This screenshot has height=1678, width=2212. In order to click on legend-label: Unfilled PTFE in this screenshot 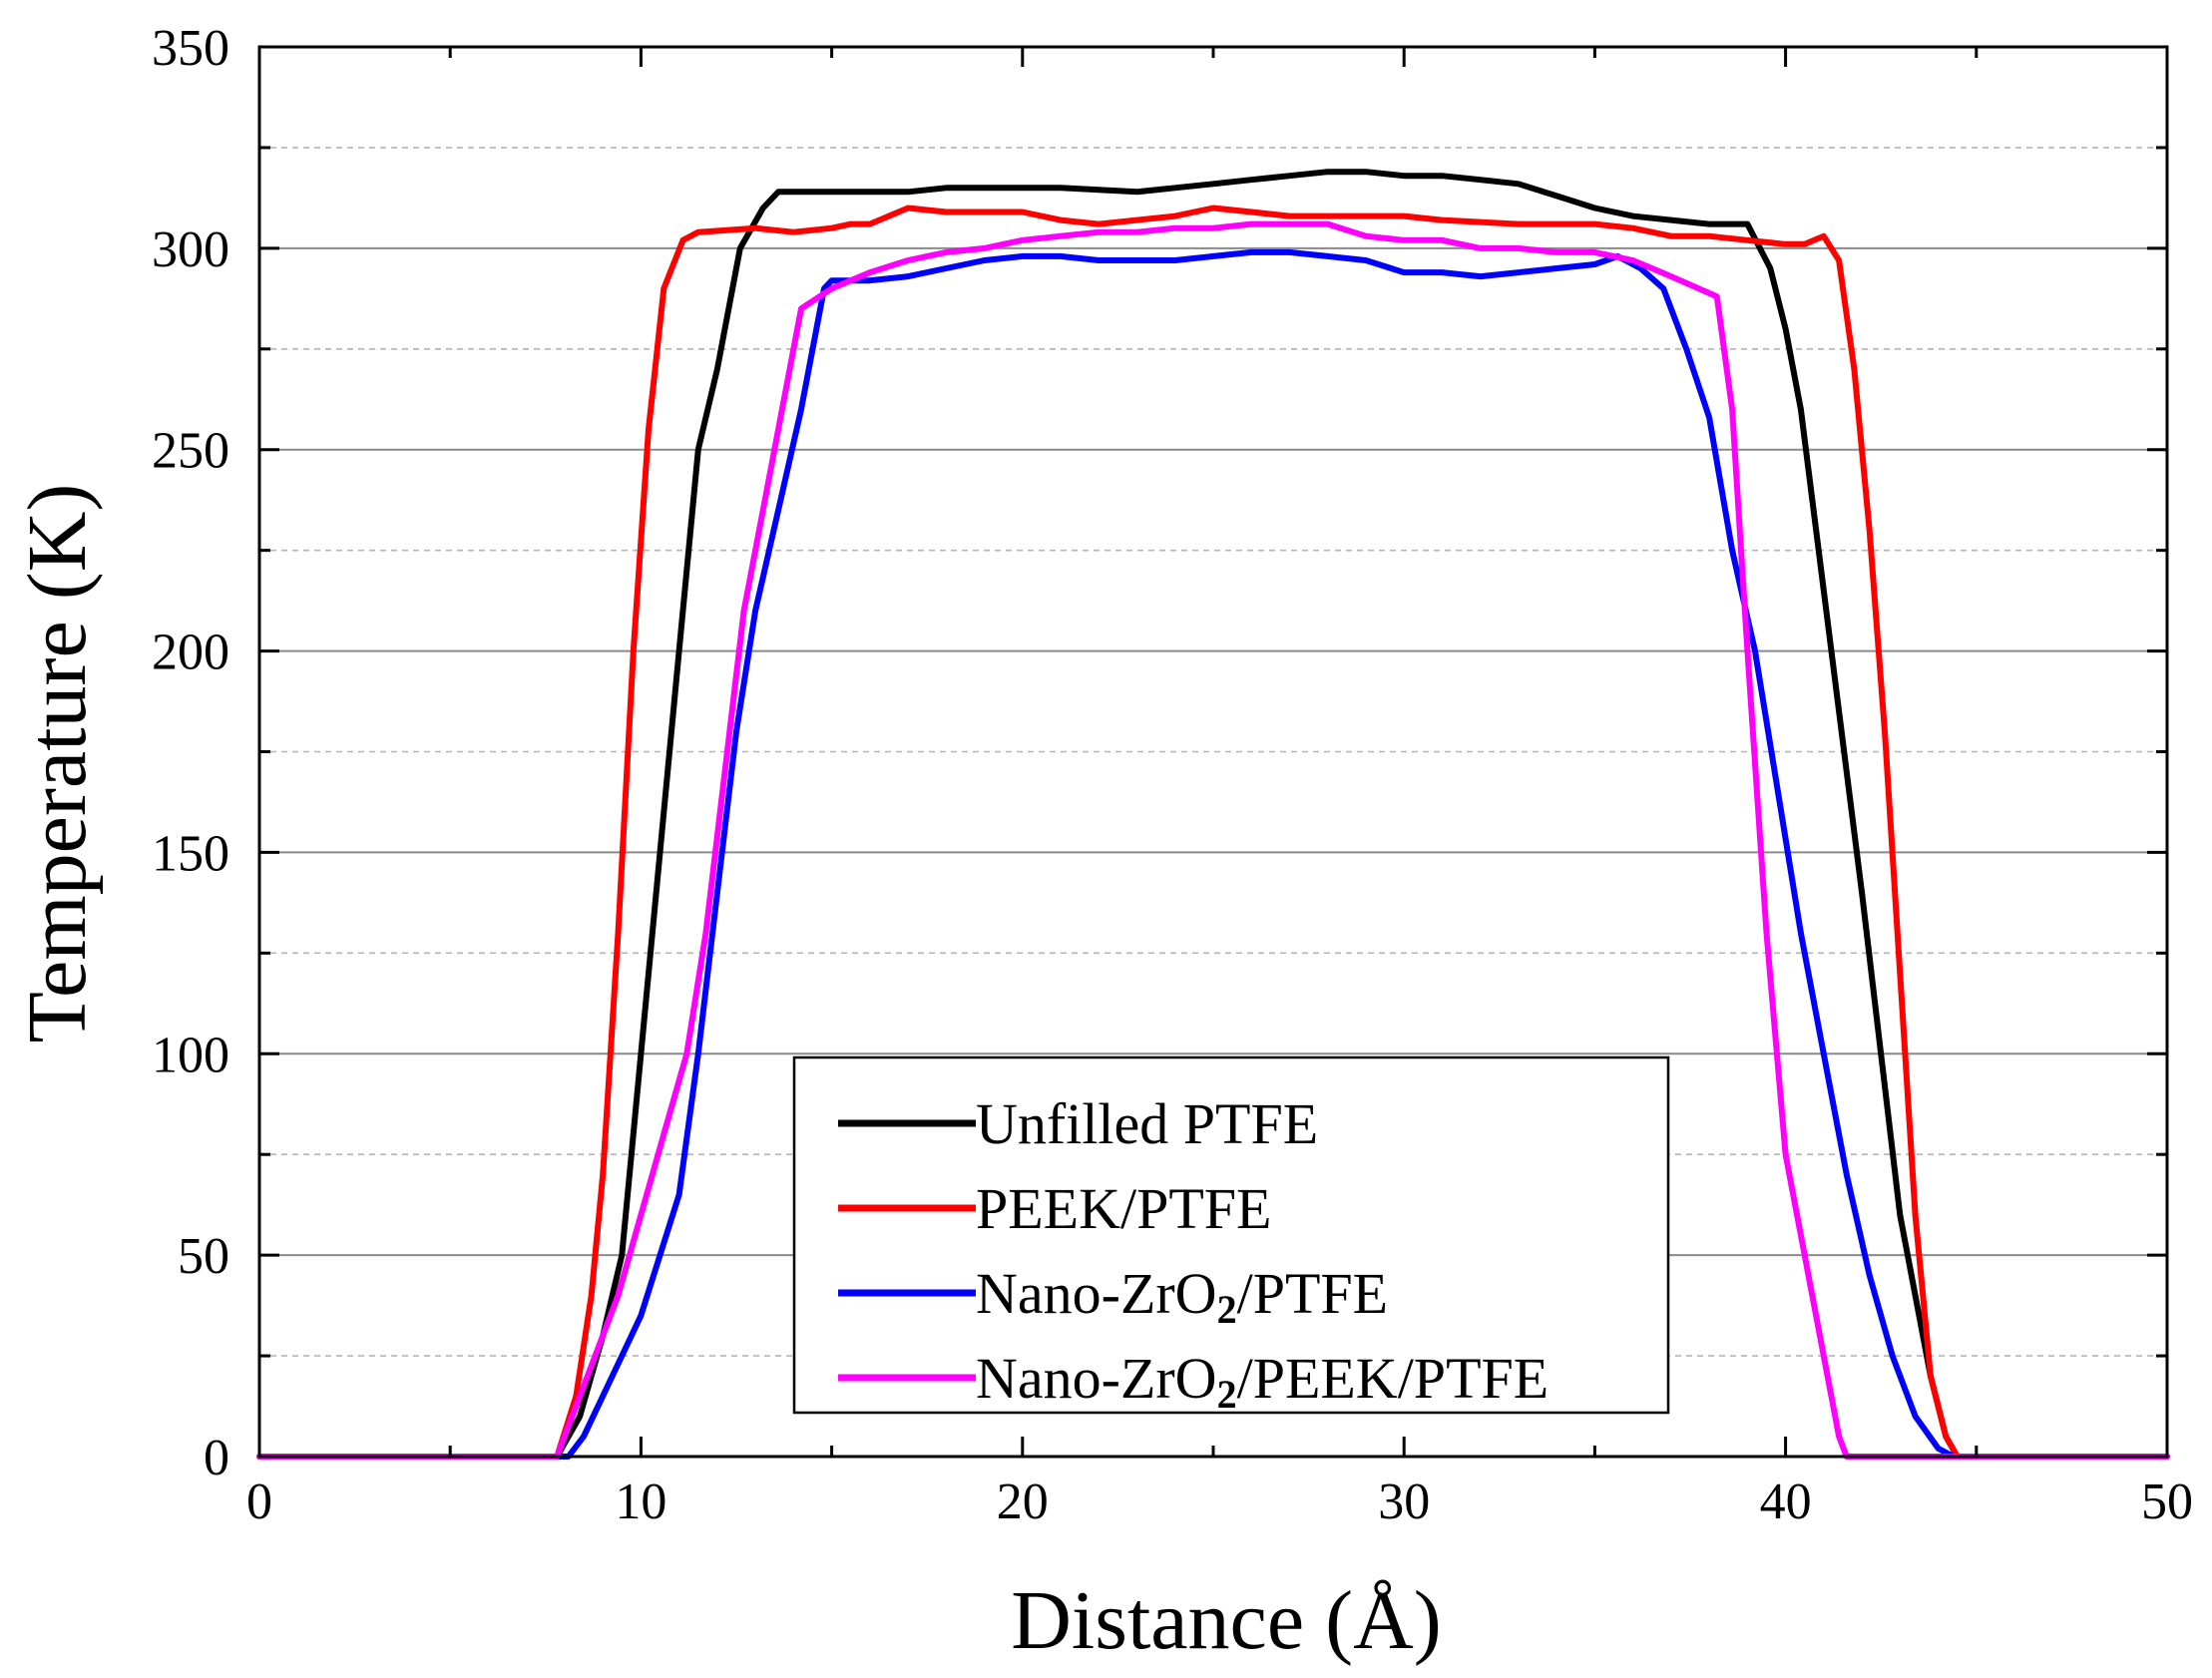, I will do `click(1147, 1123)`.